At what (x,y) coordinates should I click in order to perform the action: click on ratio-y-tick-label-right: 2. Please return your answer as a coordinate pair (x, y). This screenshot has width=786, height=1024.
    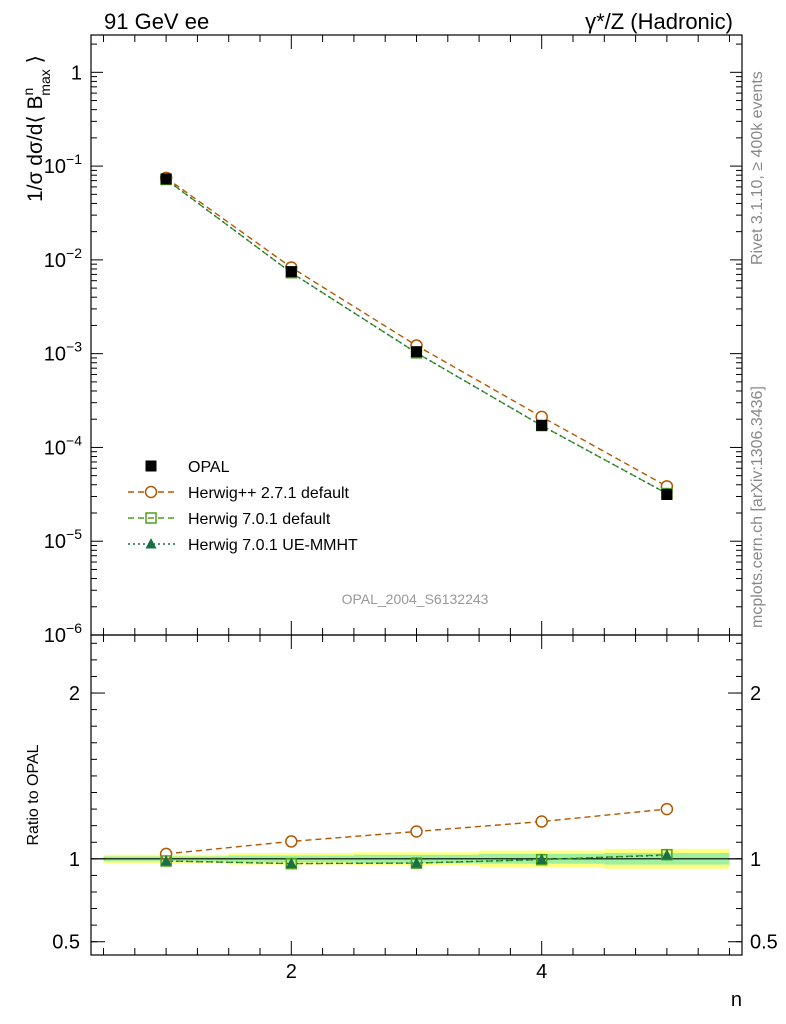
    Looking at the image, I should click on (755, 694).